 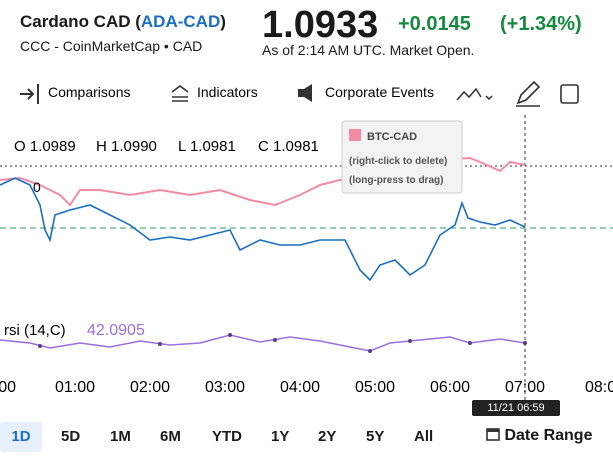 I want to click on change-pct: (+1.34%), so click(x=541, y=24).